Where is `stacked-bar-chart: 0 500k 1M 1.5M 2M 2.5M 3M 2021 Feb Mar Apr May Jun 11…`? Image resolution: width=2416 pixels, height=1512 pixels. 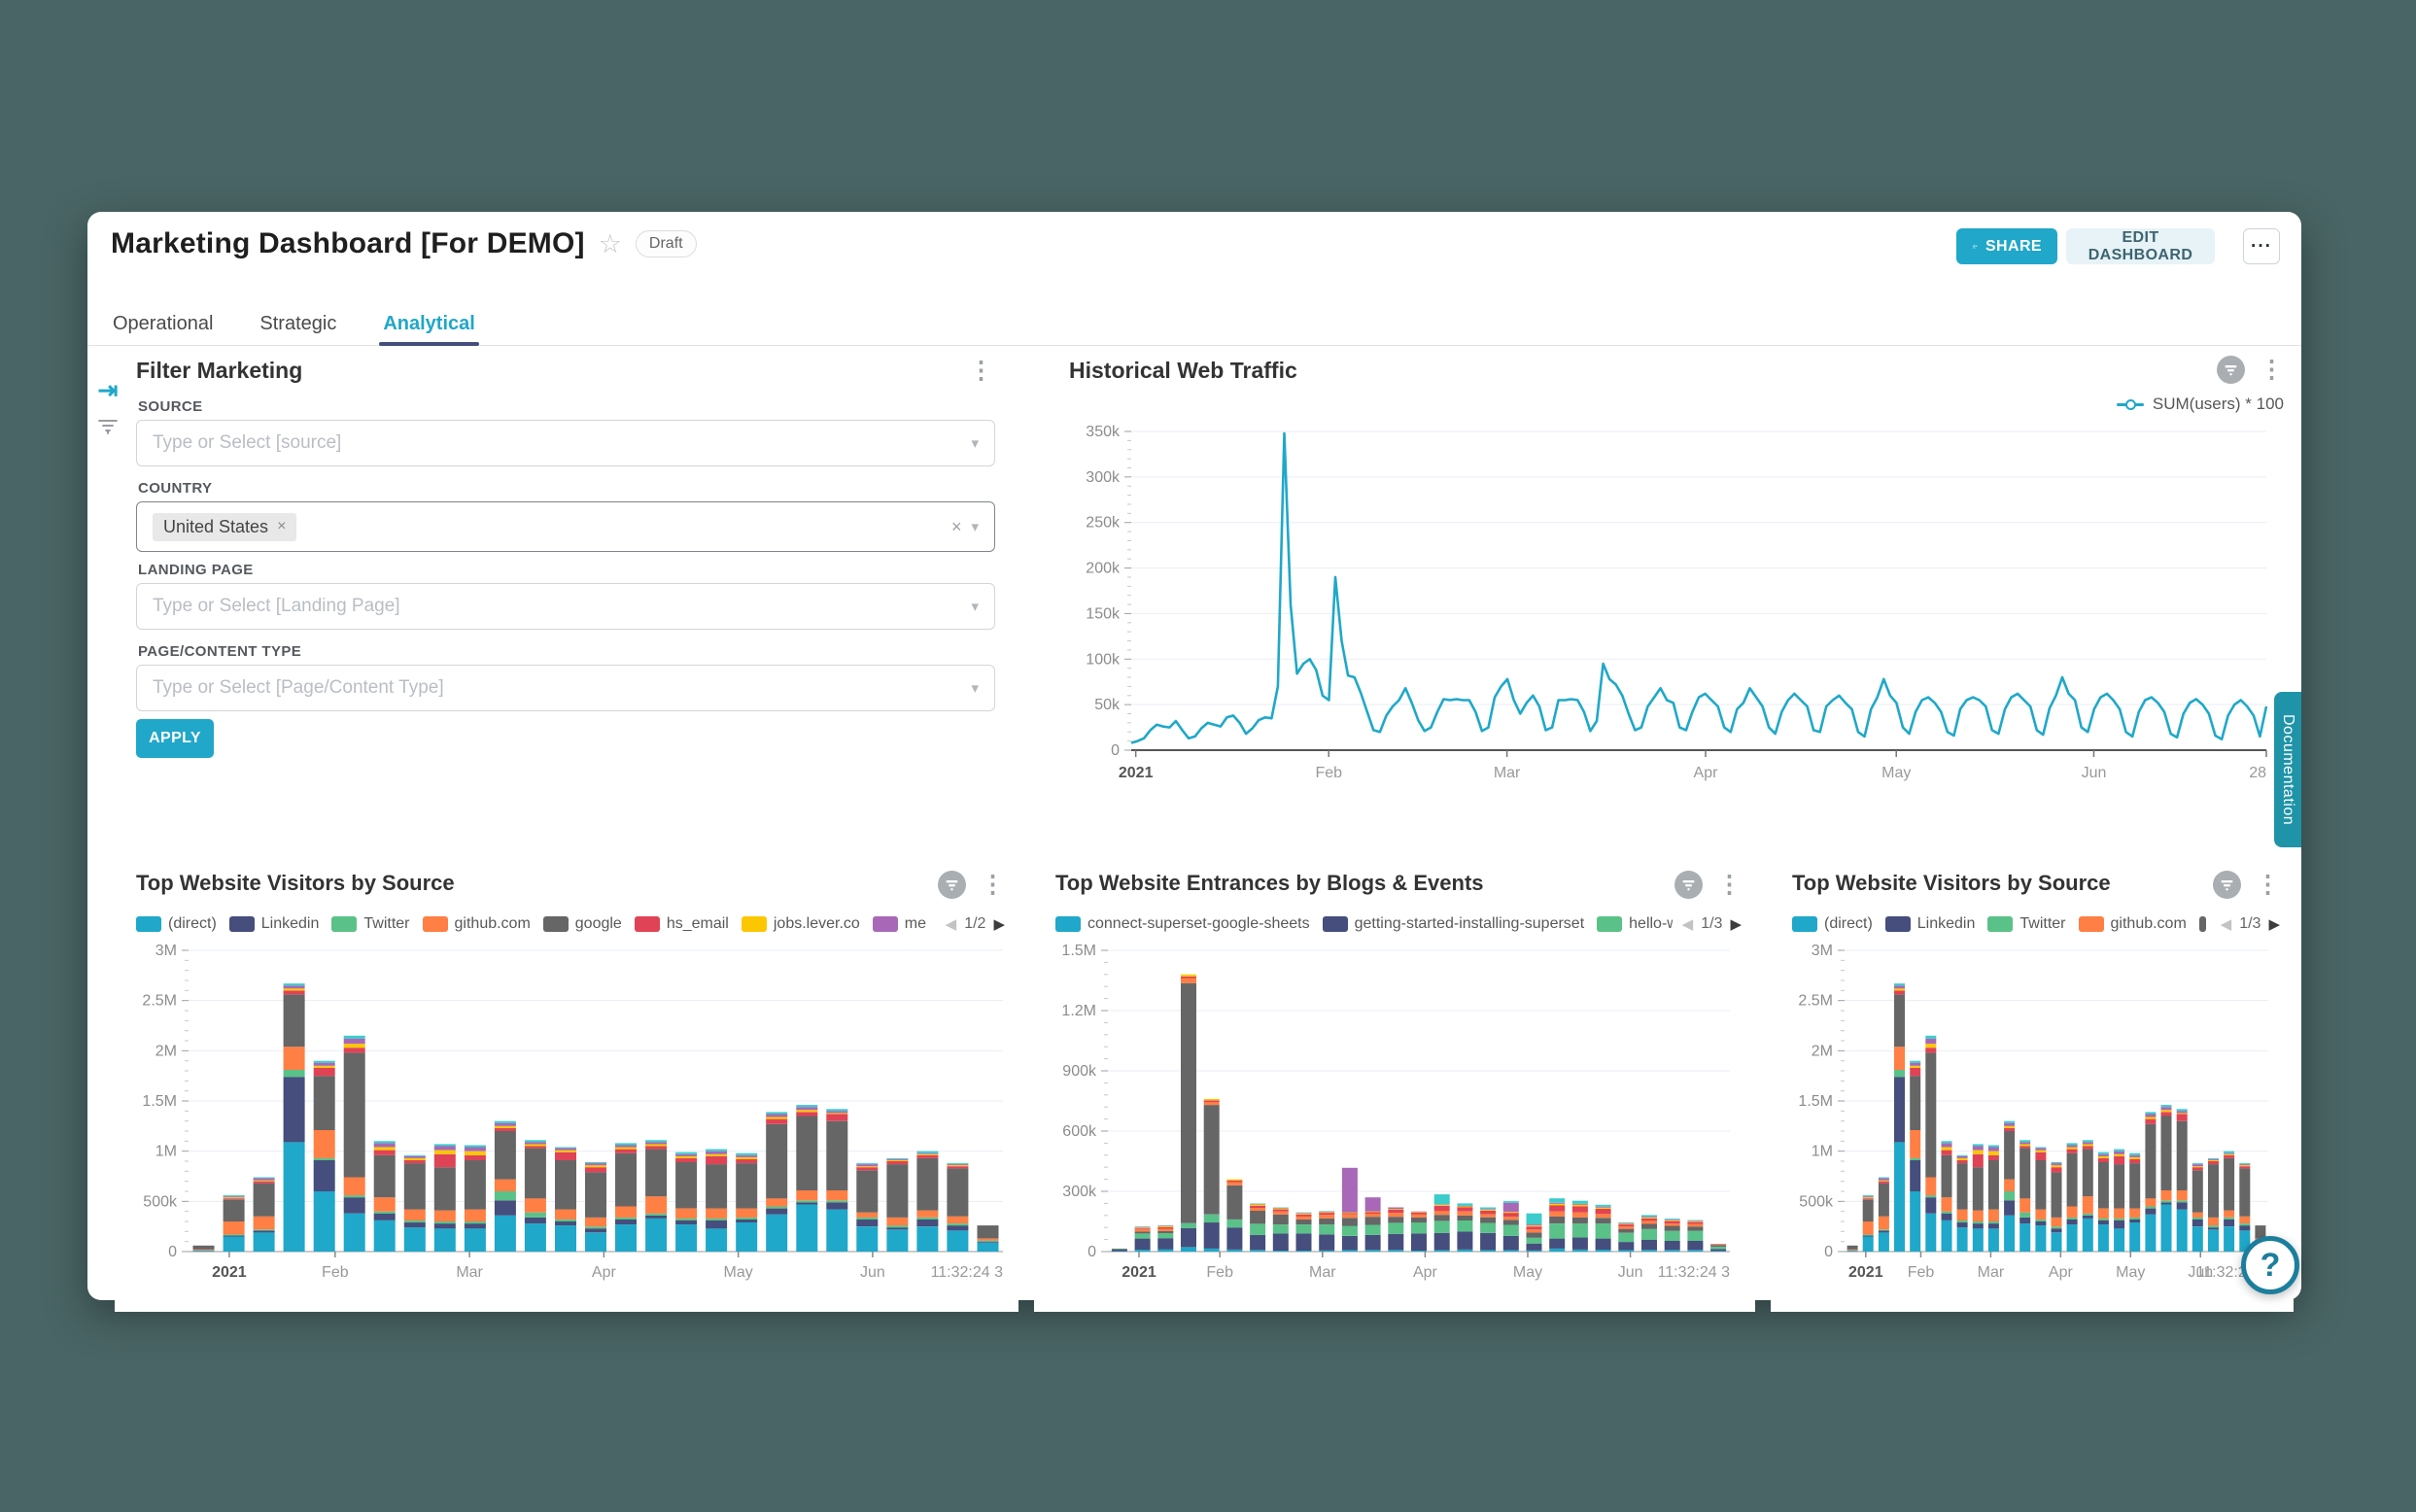
stacked-bar-chart: 0 500k 1M 1.5M 2M 2.5M 3M 2021 Feb Mar Apr May Jun 11… is located at coordinates (571, 1116).